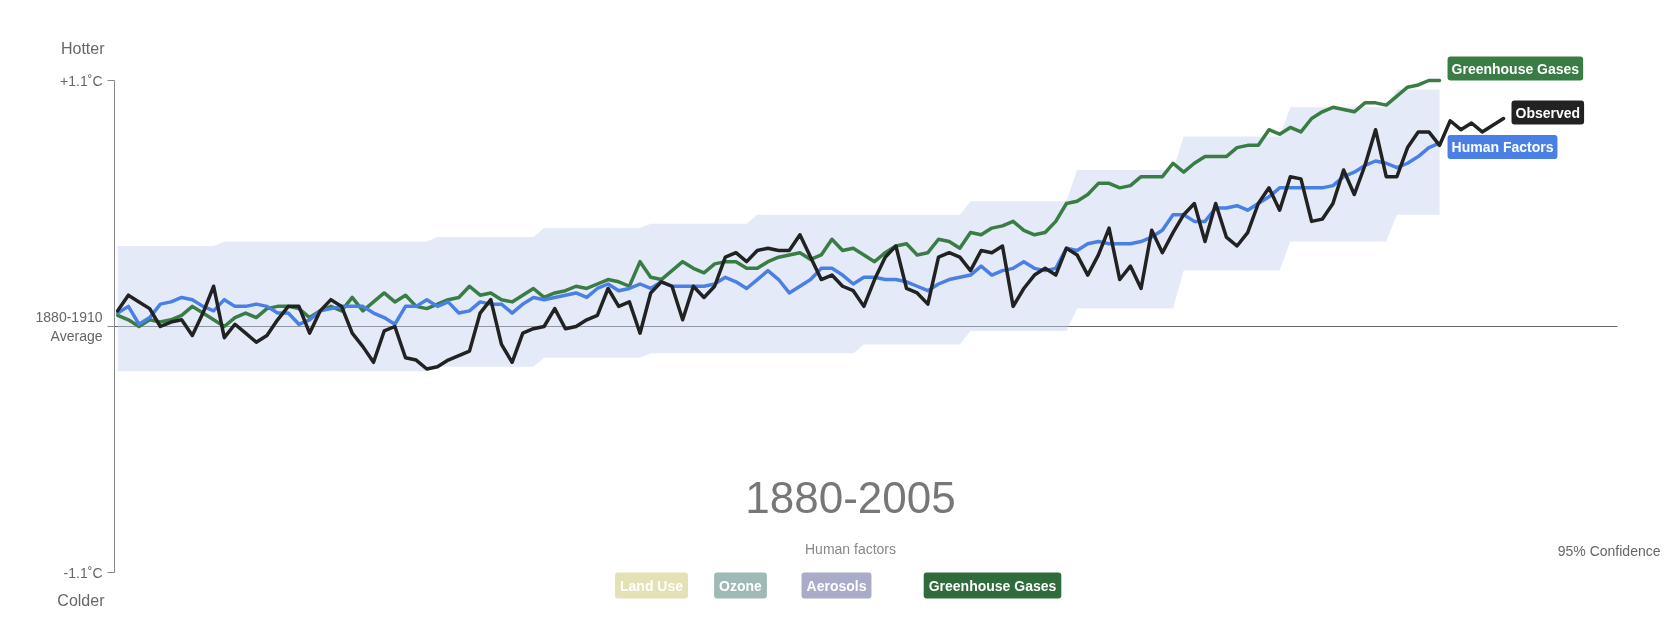 The width and height of the screenshot is (1666, 620). What do you see at coordinates (741, 585) in the screenshot?
I see `text: Ozone` at bounding box center [741, 585].